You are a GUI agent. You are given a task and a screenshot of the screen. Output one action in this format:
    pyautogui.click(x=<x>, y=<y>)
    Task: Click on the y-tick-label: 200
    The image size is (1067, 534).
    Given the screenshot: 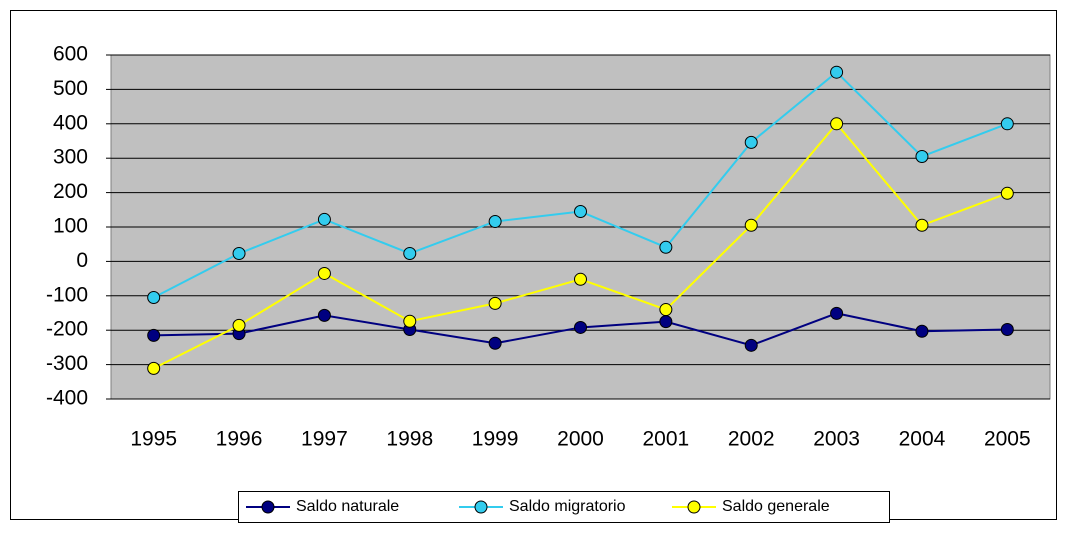 What is the action you would take?
    pyautogui.click(x=70, y=191)
    